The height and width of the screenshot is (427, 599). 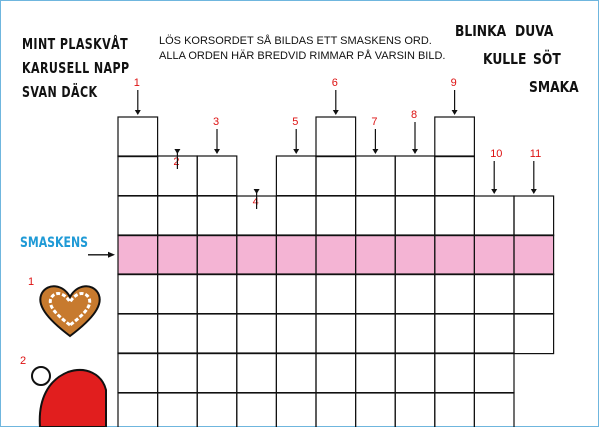 I want to click on clue-number: 7, so click(x=374, y=122).